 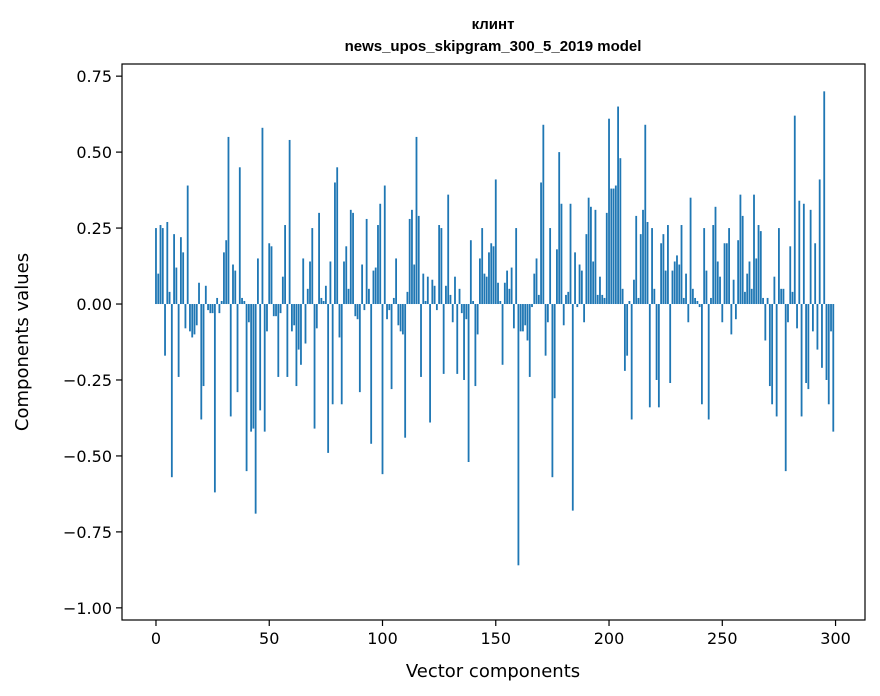 What do you see at coordinates (156, 638) in the screenshot?
I see `x-tick-label-0: 0` at bounding box center [156, 638].